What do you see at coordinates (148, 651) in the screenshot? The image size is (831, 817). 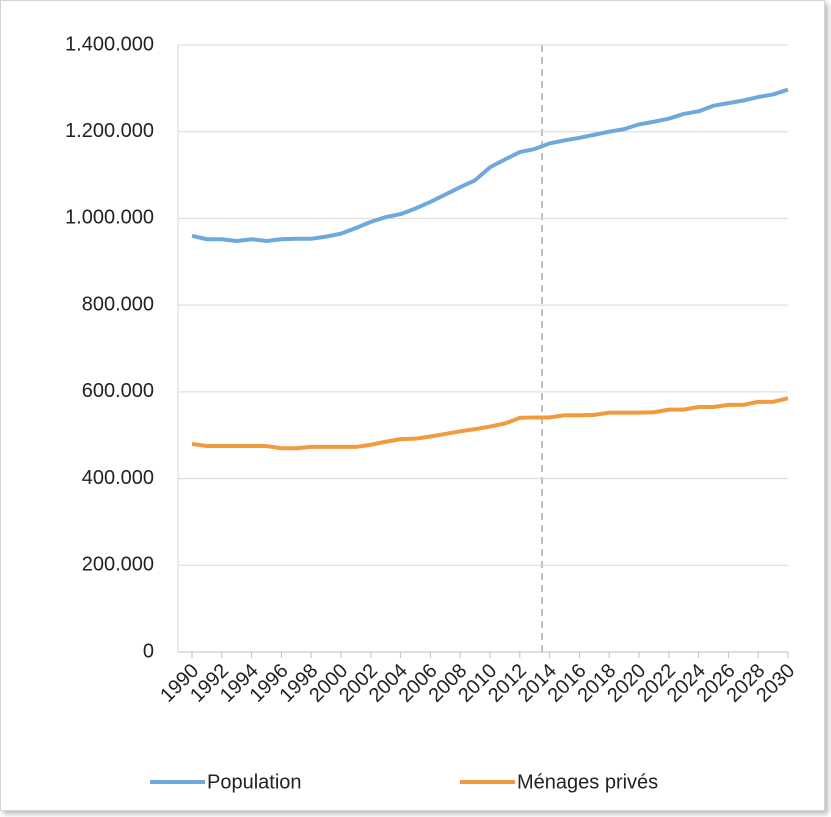 I see `y-tick-label: 0` at bounding box center [148, 651].